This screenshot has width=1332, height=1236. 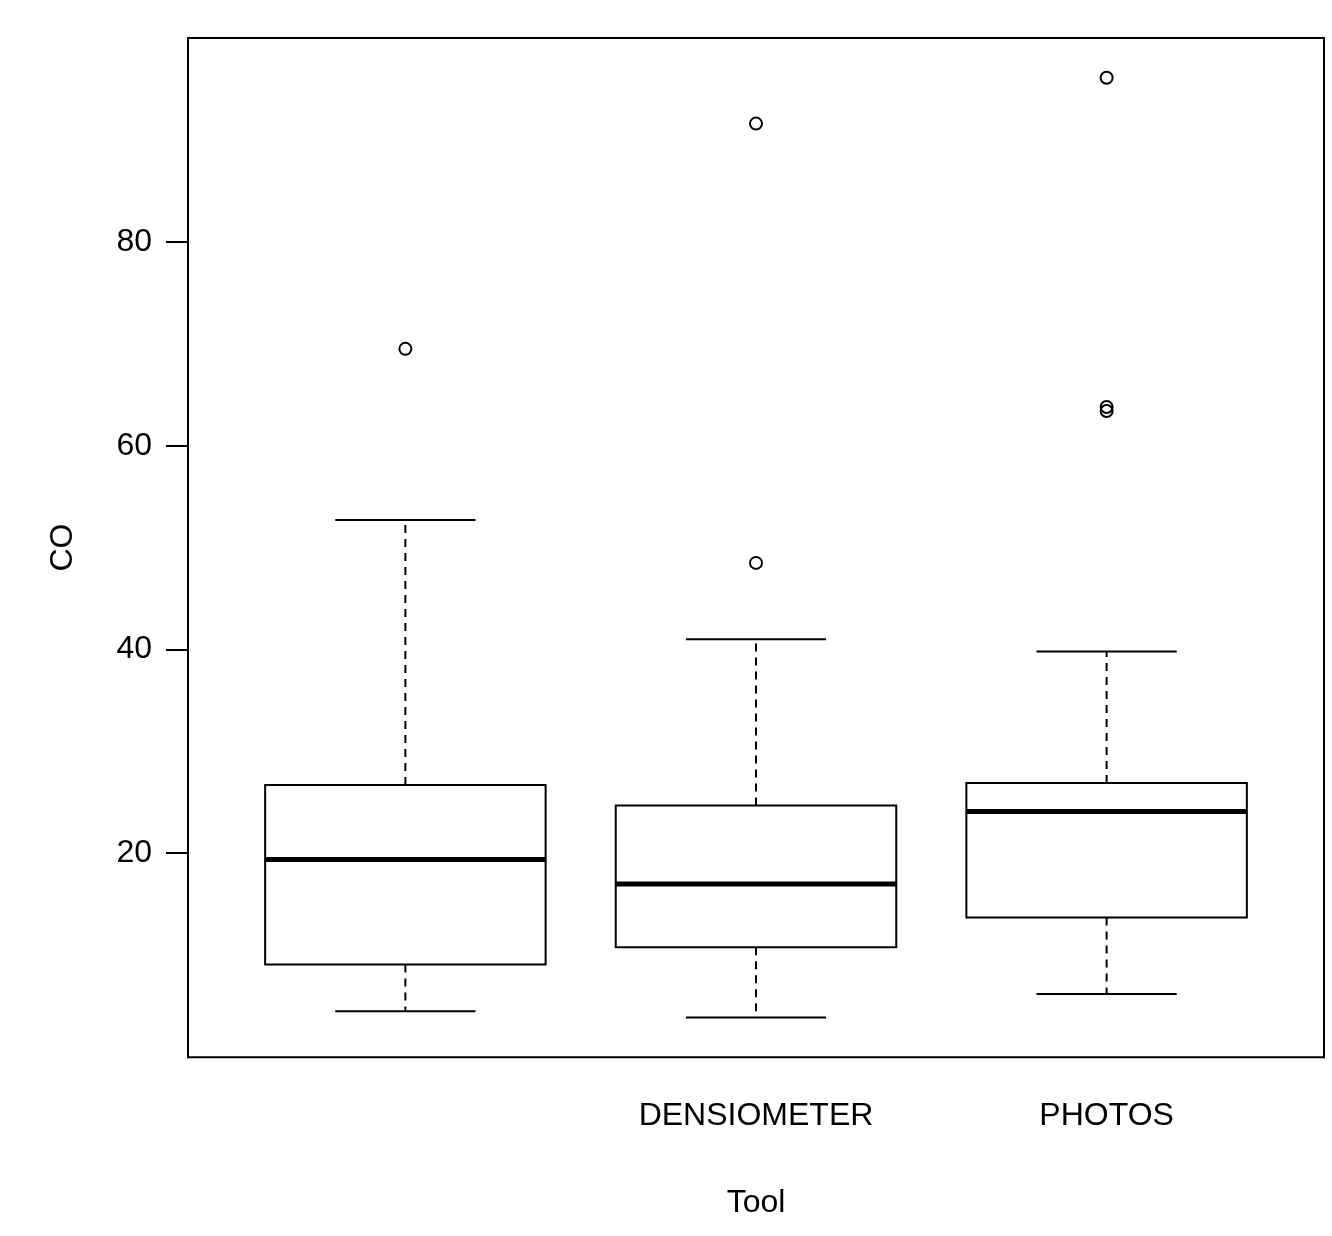 What do you see at coordinates (756, 1200) in the screenshot?
I see `x-axis-title: Tool` at bounding box center [756, 1200].